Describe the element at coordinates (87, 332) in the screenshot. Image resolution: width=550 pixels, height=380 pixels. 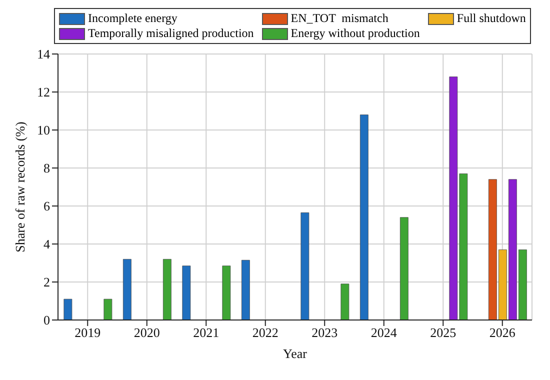
I see `x-tick-label: 2019` at that location.